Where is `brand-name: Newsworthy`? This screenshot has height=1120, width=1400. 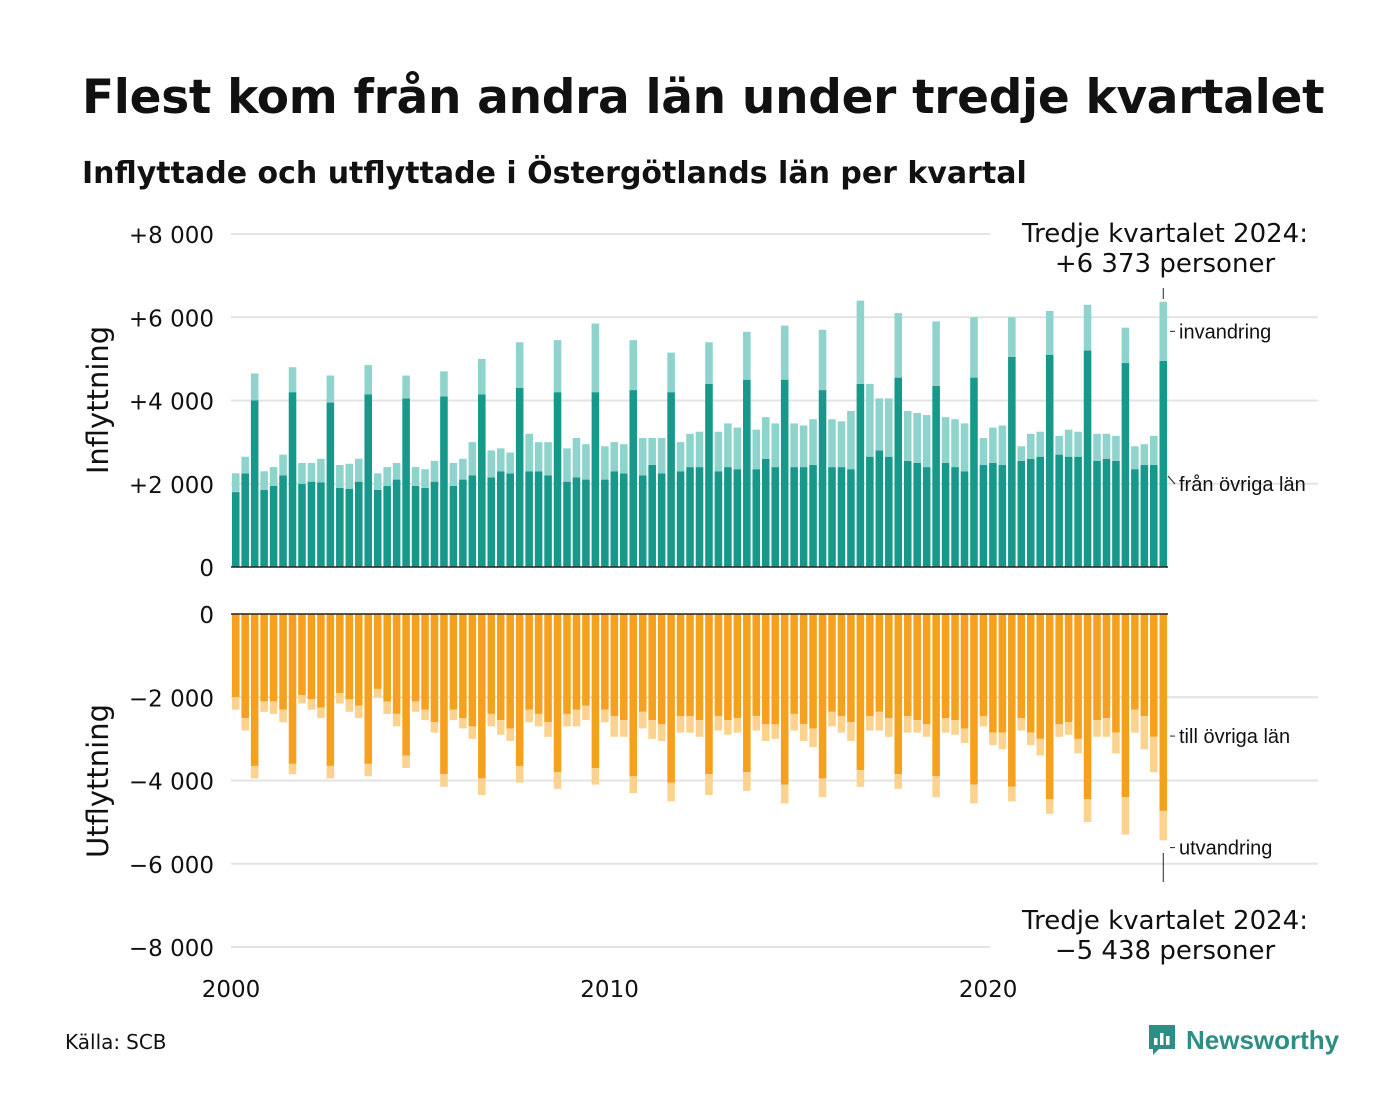
brand-name: Newsworthy is located at coordinates (1263, 1039).